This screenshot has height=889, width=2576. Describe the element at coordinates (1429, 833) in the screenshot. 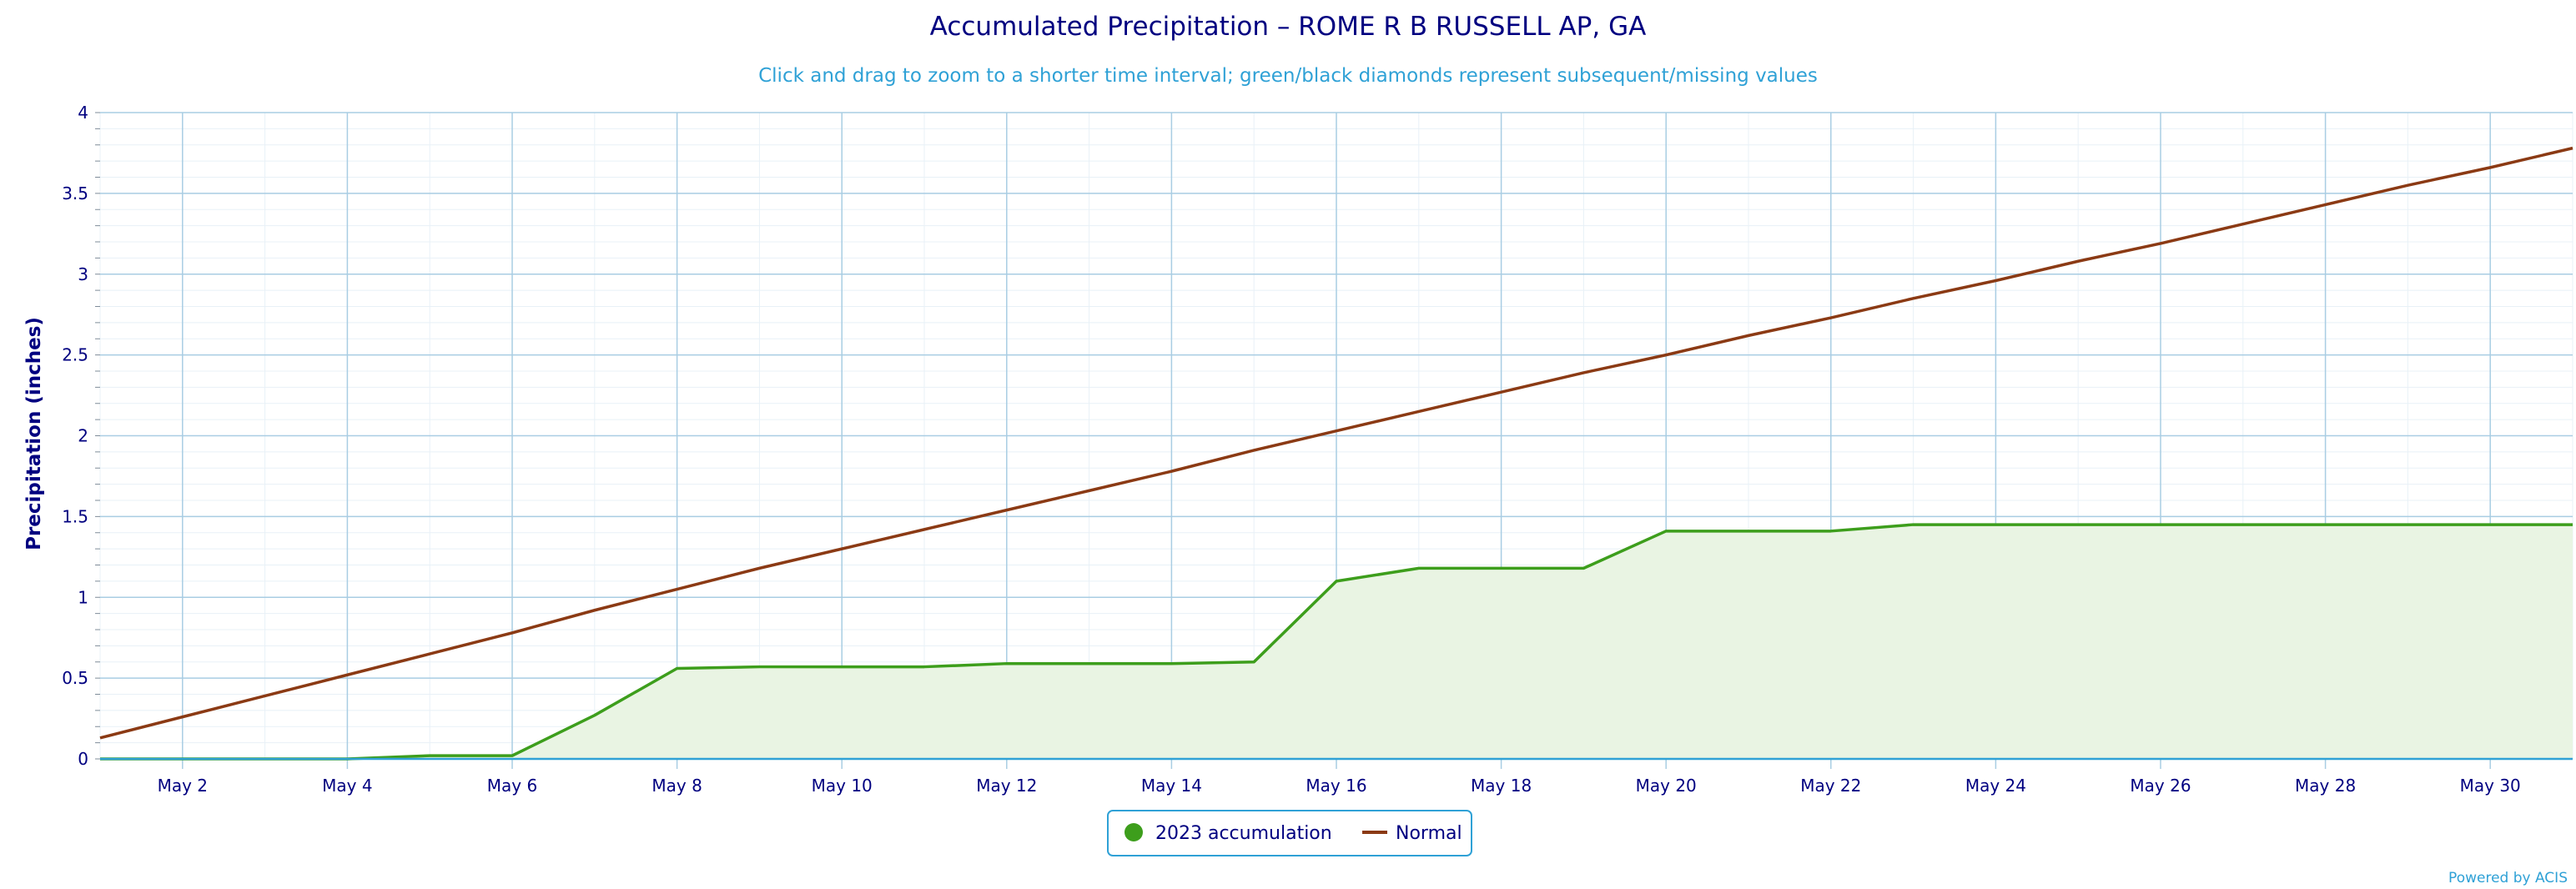

I see `legend-normal-label: Normal` at that location.